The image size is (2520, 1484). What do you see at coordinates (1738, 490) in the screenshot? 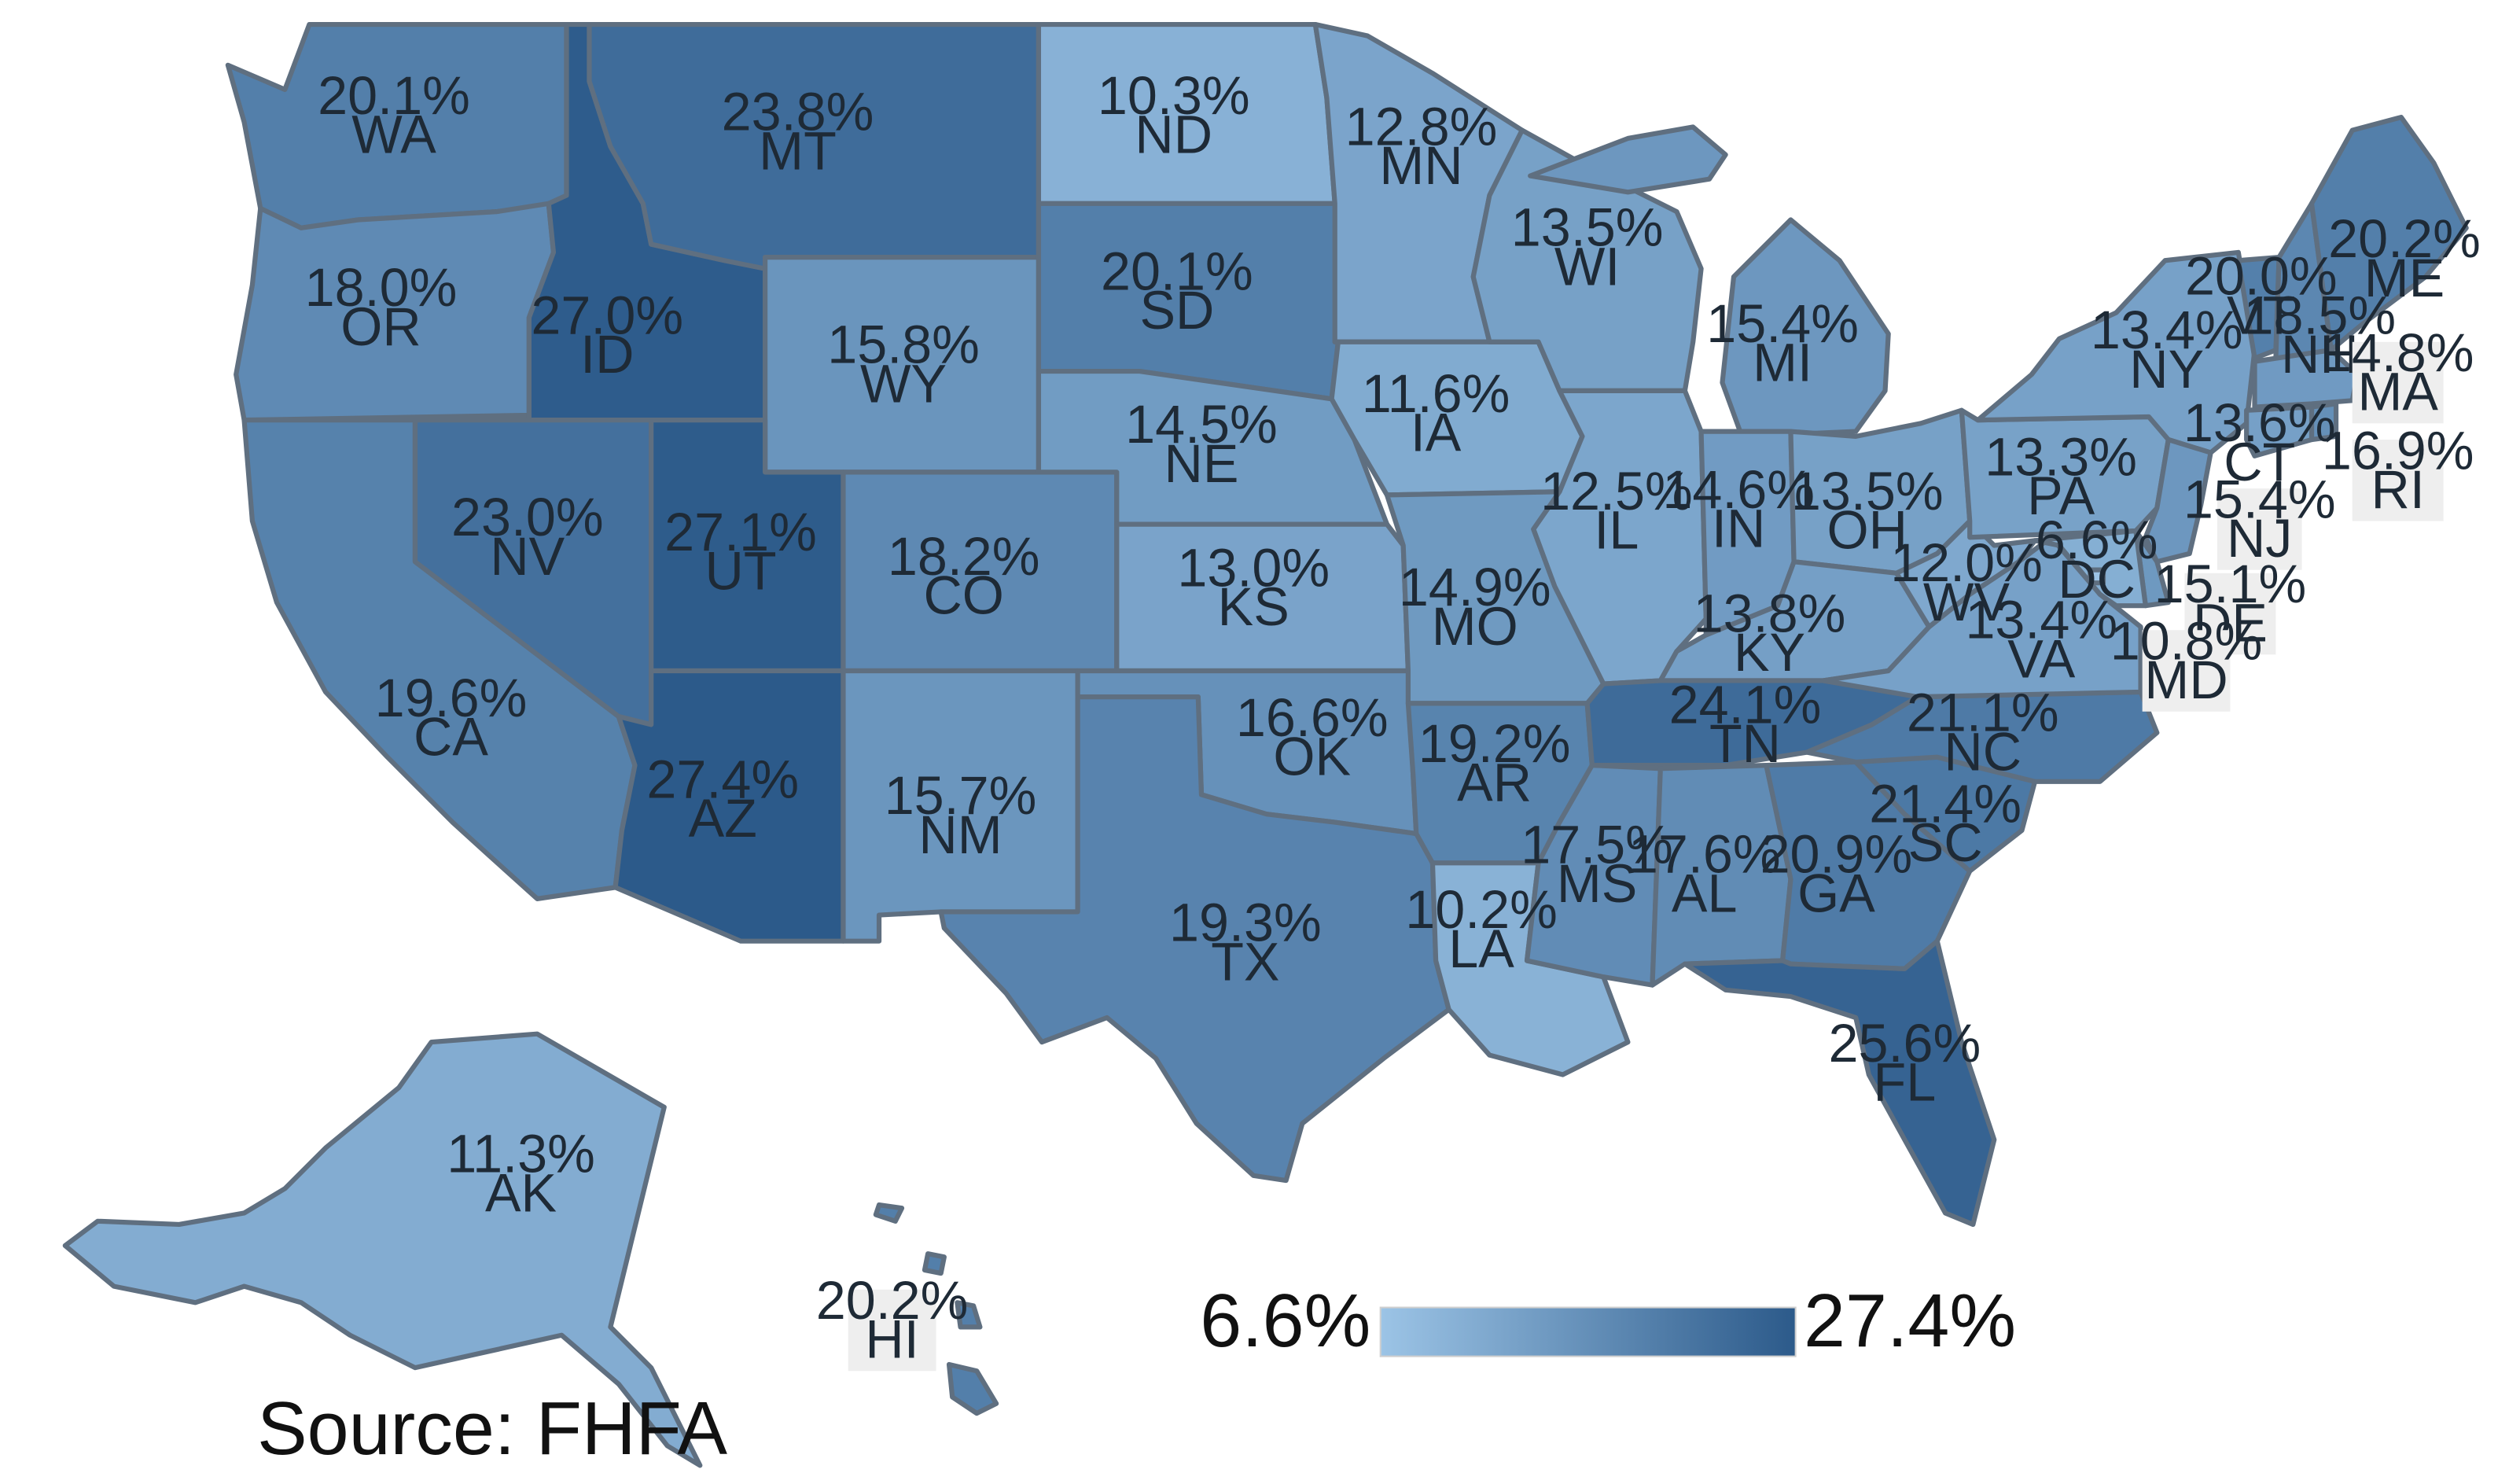
I see `state-value-in: 14.6%` at bounding box center [1738, 490].